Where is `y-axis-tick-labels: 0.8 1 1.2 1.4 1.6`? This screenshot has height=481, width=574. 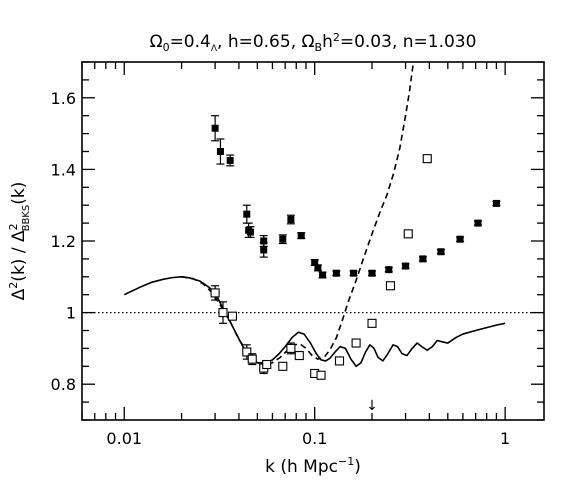 y-axis-tick-labels: 0.8 1 1.2 1.4 1.6 is located at coordinates (63, 241).